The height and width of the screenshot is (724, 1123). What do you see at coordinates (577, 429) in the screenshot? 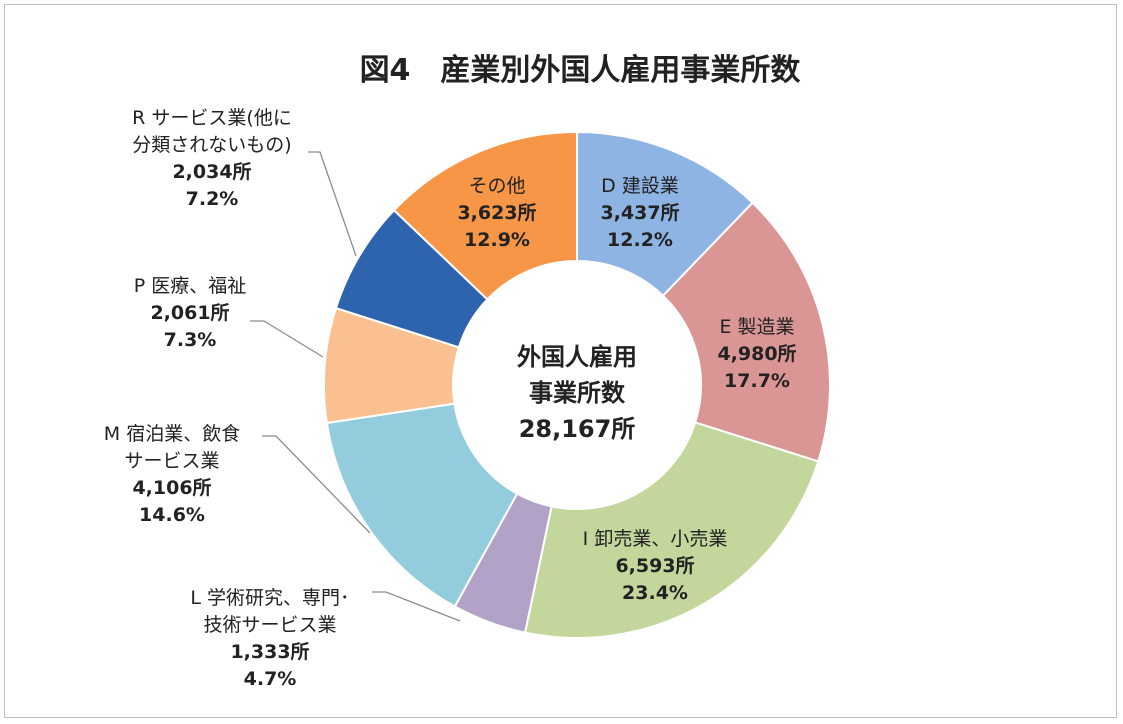
I see `center-label: 28,167所` at bounding box center [577, 429].